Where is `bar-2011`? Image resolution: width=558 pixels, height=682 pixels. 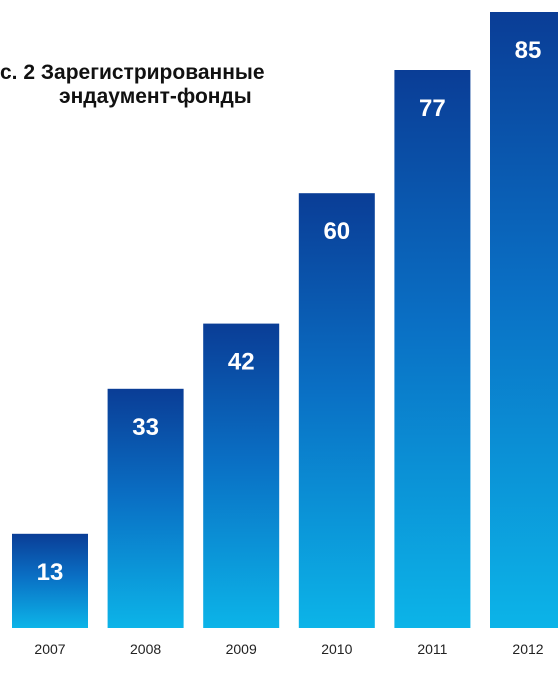
bar-2011 is located at coordinates (432, 349).